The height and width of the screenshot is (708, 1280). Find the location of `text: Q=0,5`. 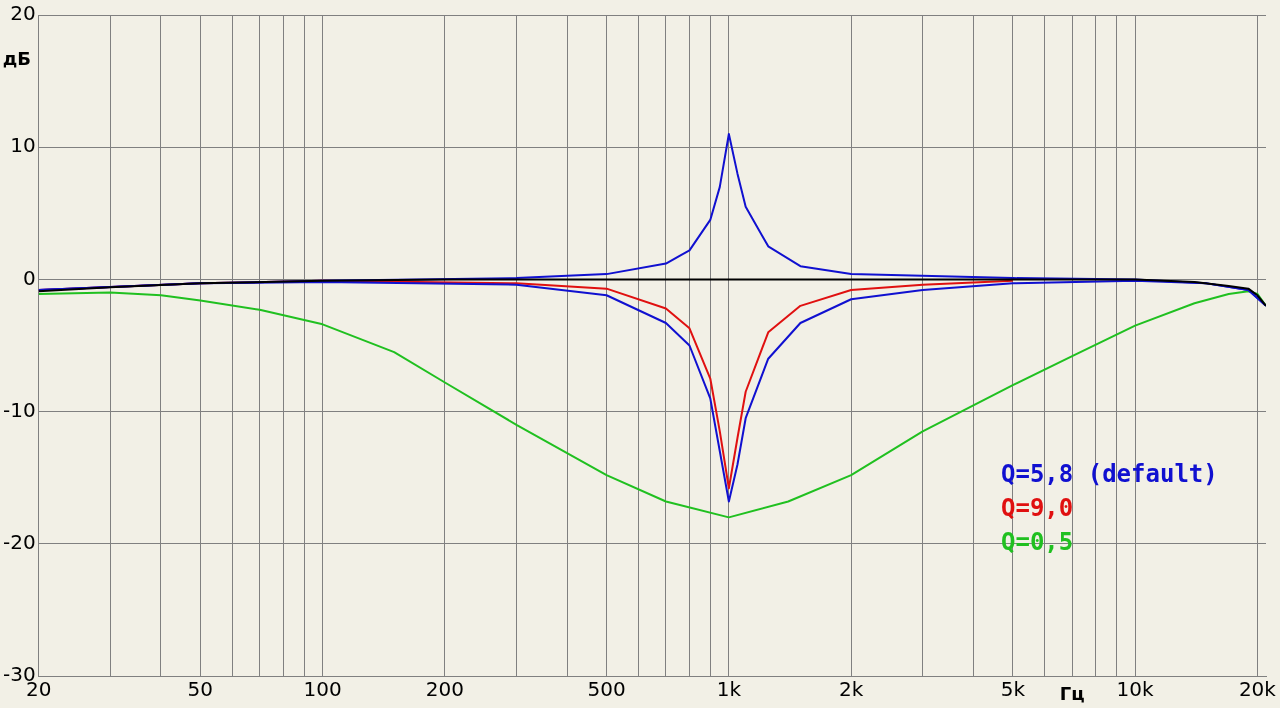

text: Q=0,5 is located at coordinates (1037, 542).